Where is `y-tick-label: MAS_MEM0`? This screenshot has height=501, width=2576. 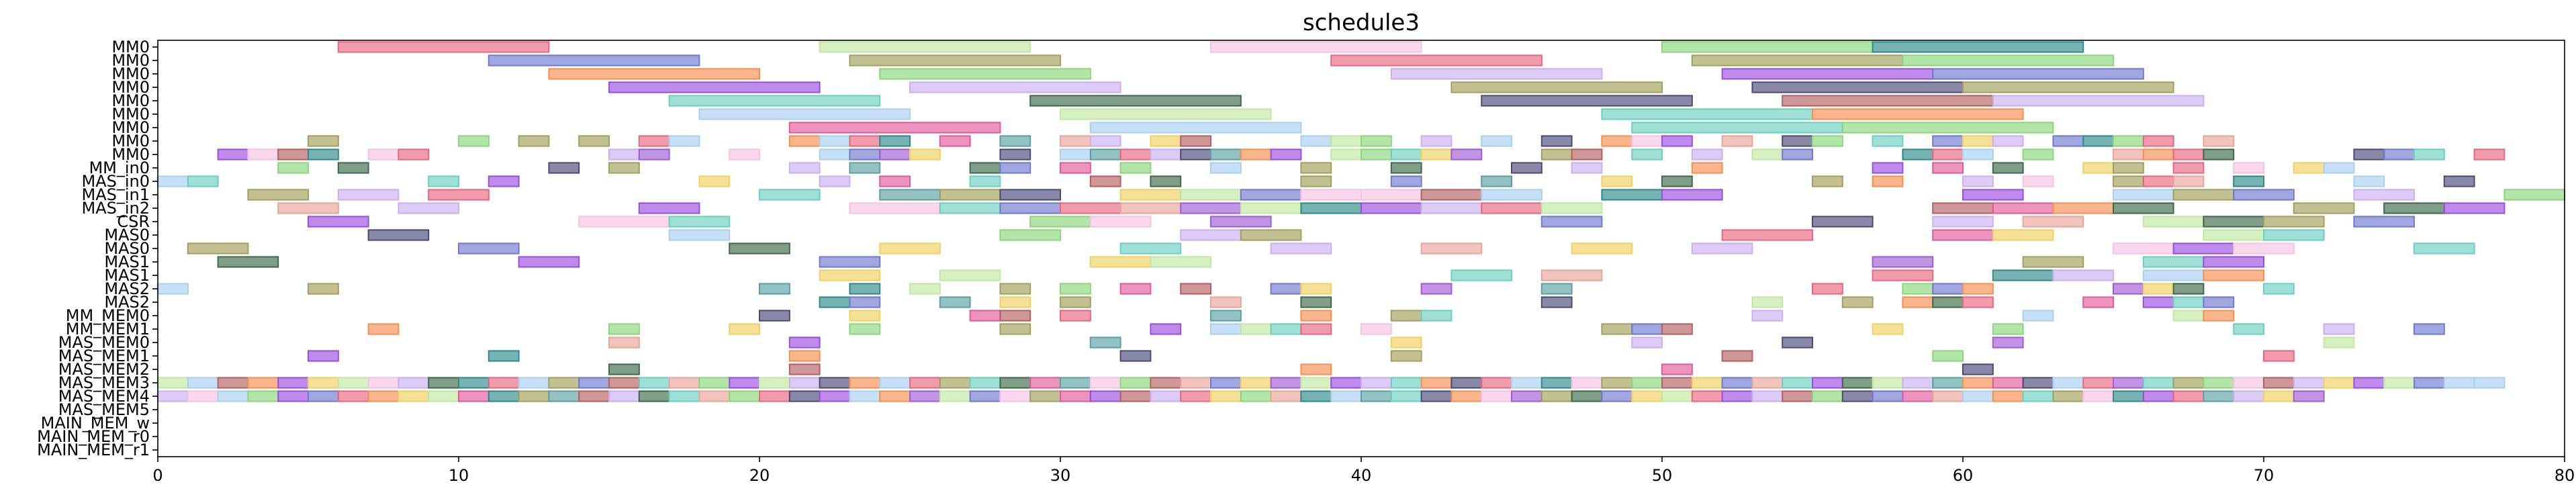 y-tick-label: MAS_MEM0 is located at coordinates (104, 342).